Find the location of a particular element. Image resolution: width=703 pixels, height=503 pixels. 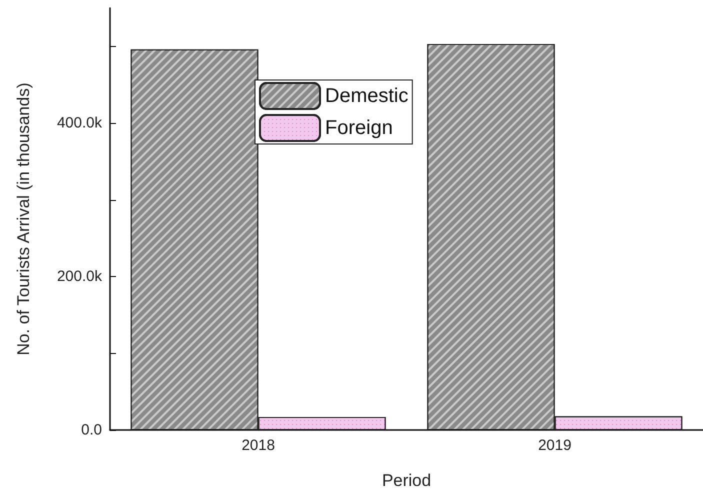

y-tick-label: 400.0k is located at coordinates (79, 123).